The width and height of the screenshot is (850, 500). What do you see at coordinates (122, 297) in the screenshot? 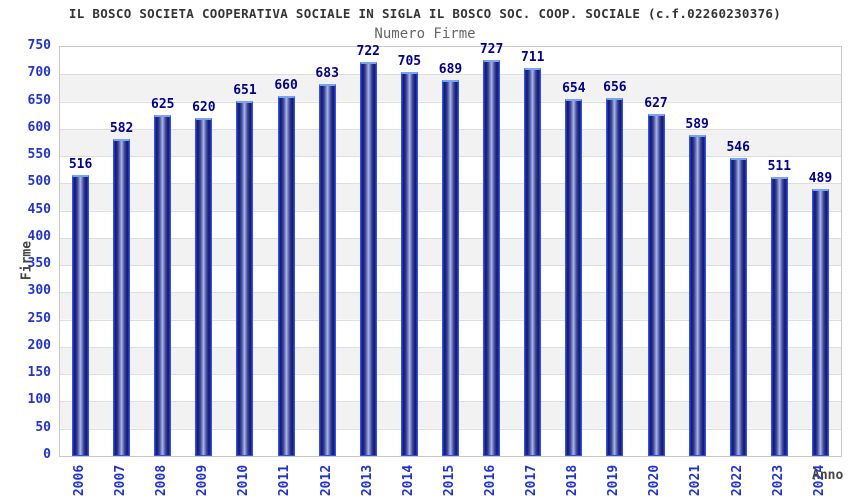
I see `bar-2007` at bounding box center [122, 297].